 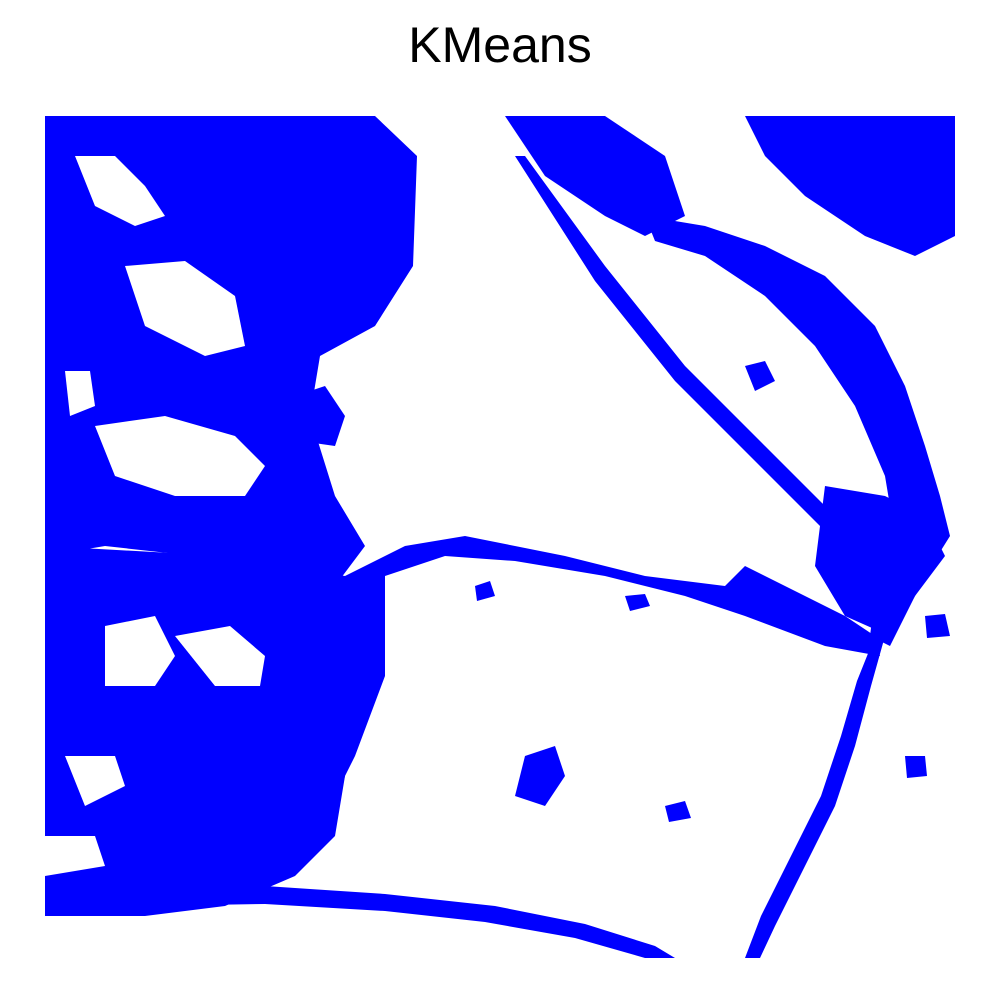 I want to click on figure-title: KMeans, so click(x=500, y=45).